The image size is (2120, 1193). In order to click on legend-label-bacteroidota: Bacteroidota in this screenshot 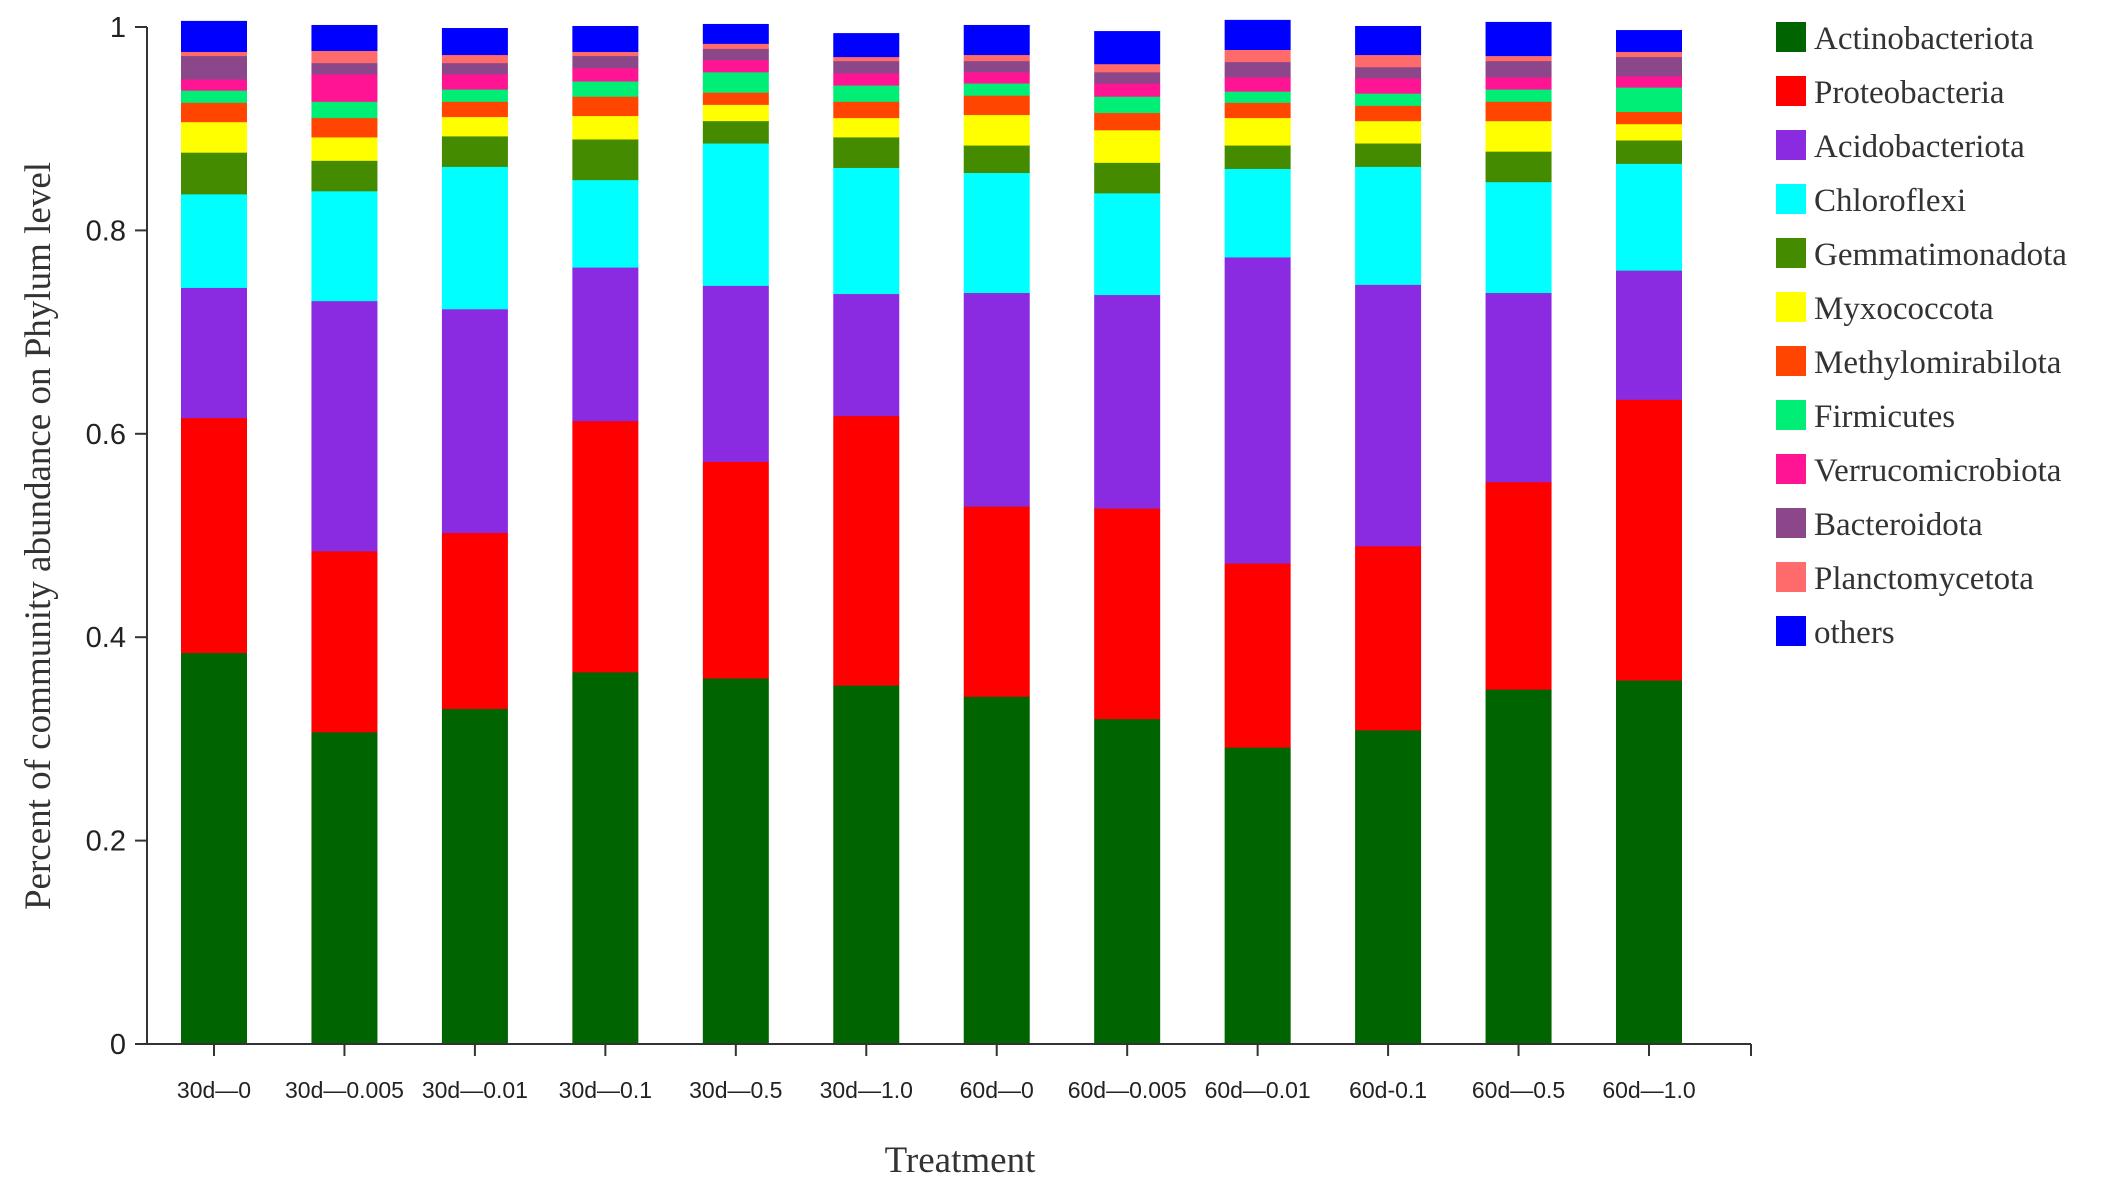, I will do `click(1898, 525)`.